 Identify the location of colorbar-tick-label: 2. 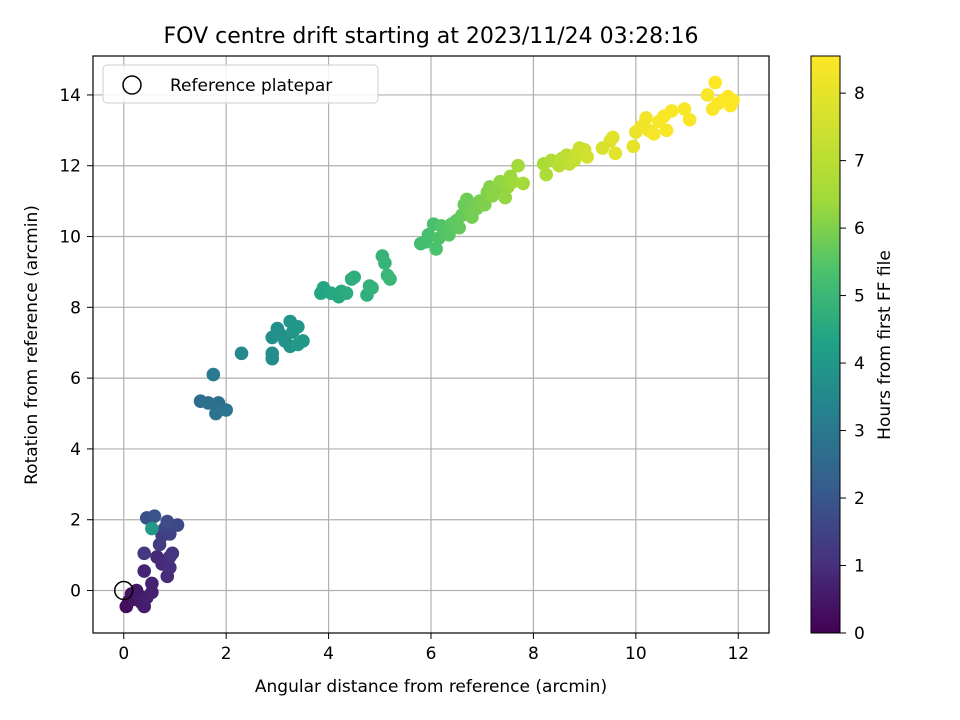
(859, 499).